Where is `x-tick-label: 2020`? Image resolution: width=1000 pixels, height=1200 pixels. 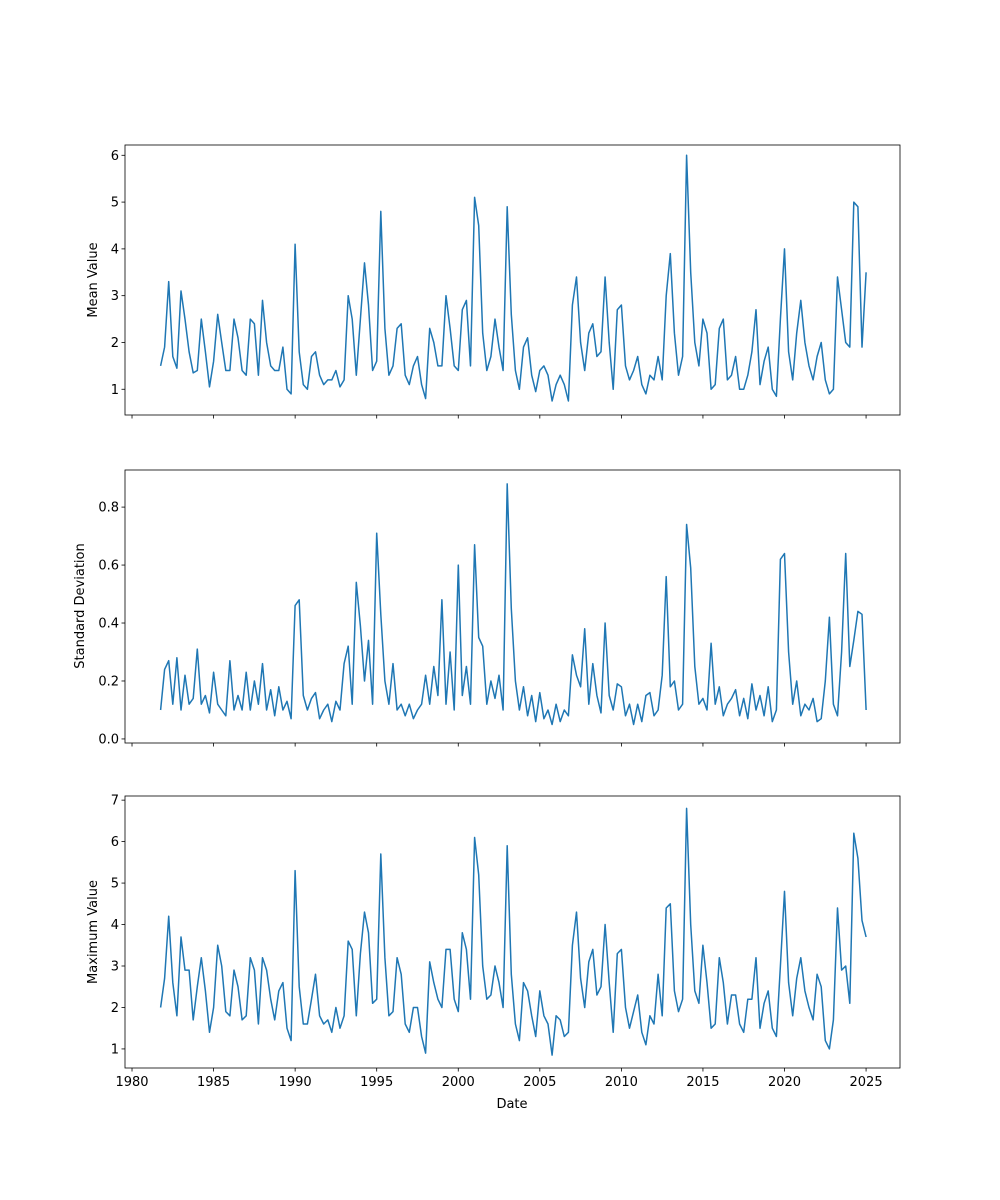 x-tick-label: 2020 is located at coordinates (784, 1082).